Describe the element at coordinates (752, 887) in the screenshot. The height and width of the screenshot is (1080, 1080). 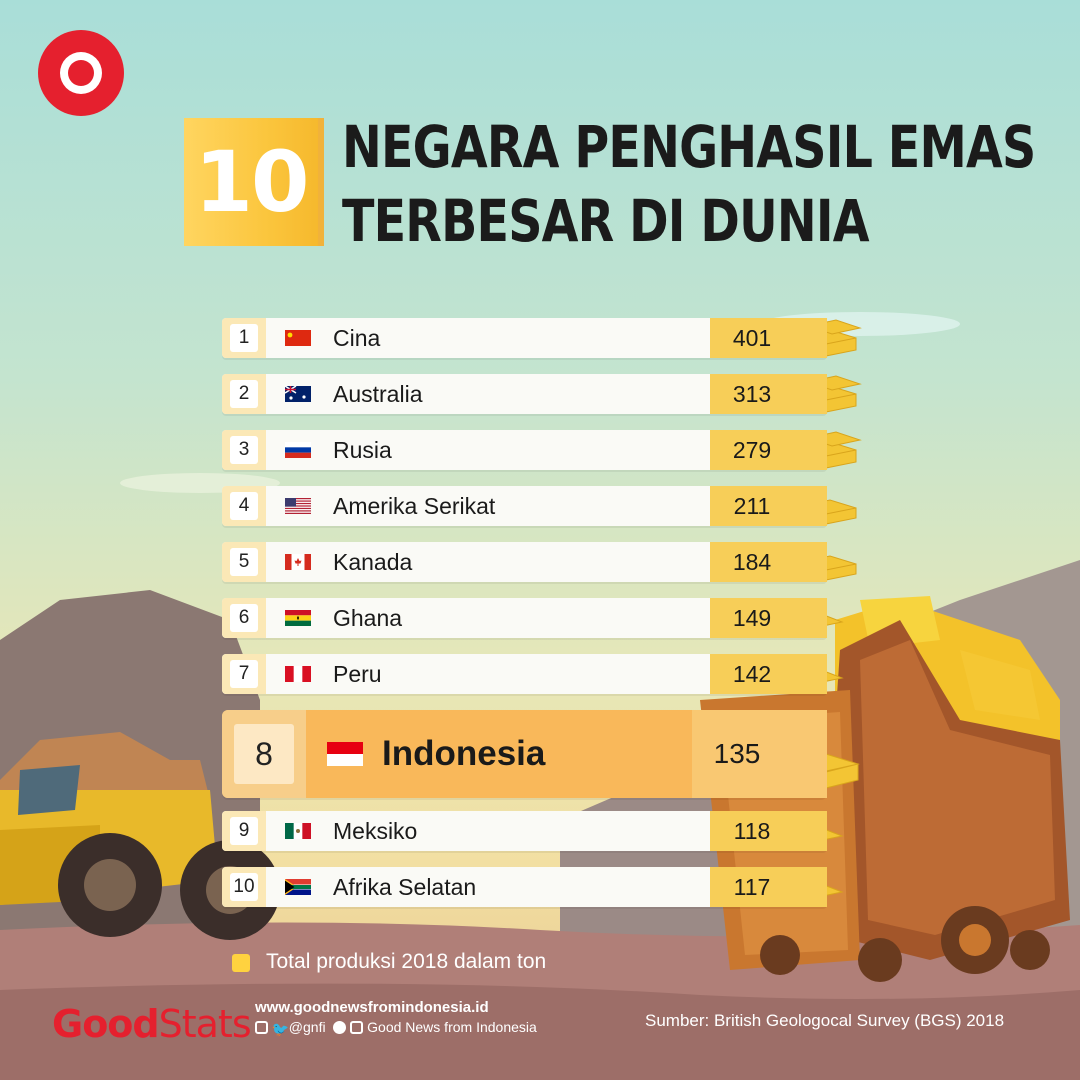
I see `production-value: 117` at that location.